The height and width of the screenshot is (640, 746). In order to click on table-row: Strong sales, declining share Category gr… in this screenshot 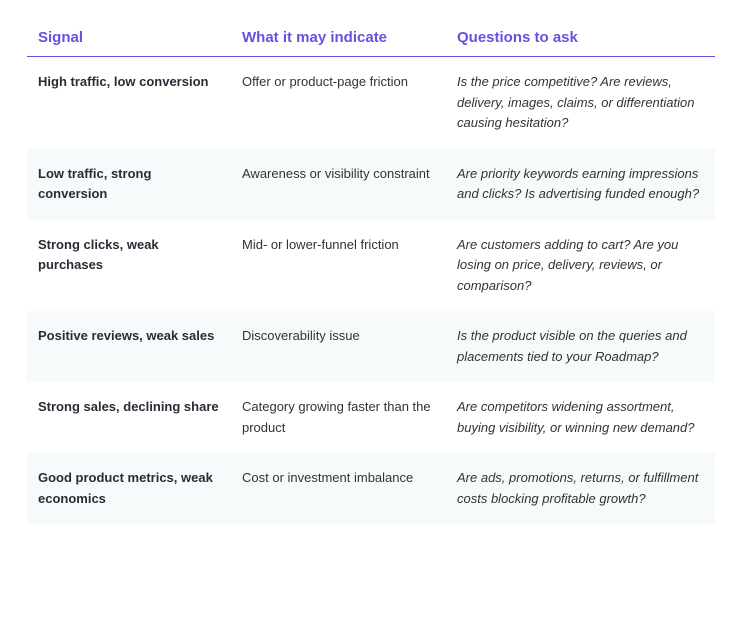, I will do `click(371, 417)`.